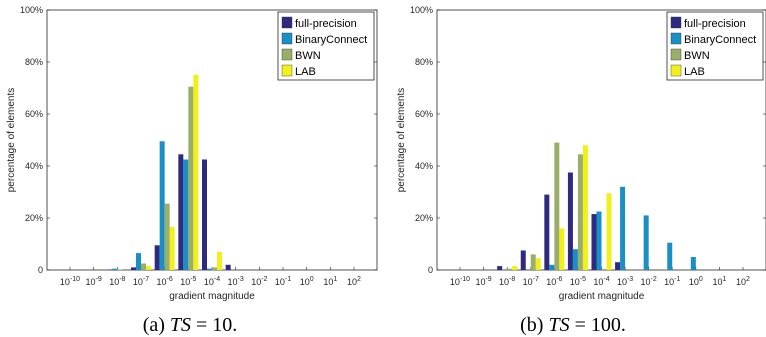 The width and height of the screenshot is (766, 337). Describe the element at coordinates (694, 72) in the screenshot. I see `legend-entry: LAB` at that location.